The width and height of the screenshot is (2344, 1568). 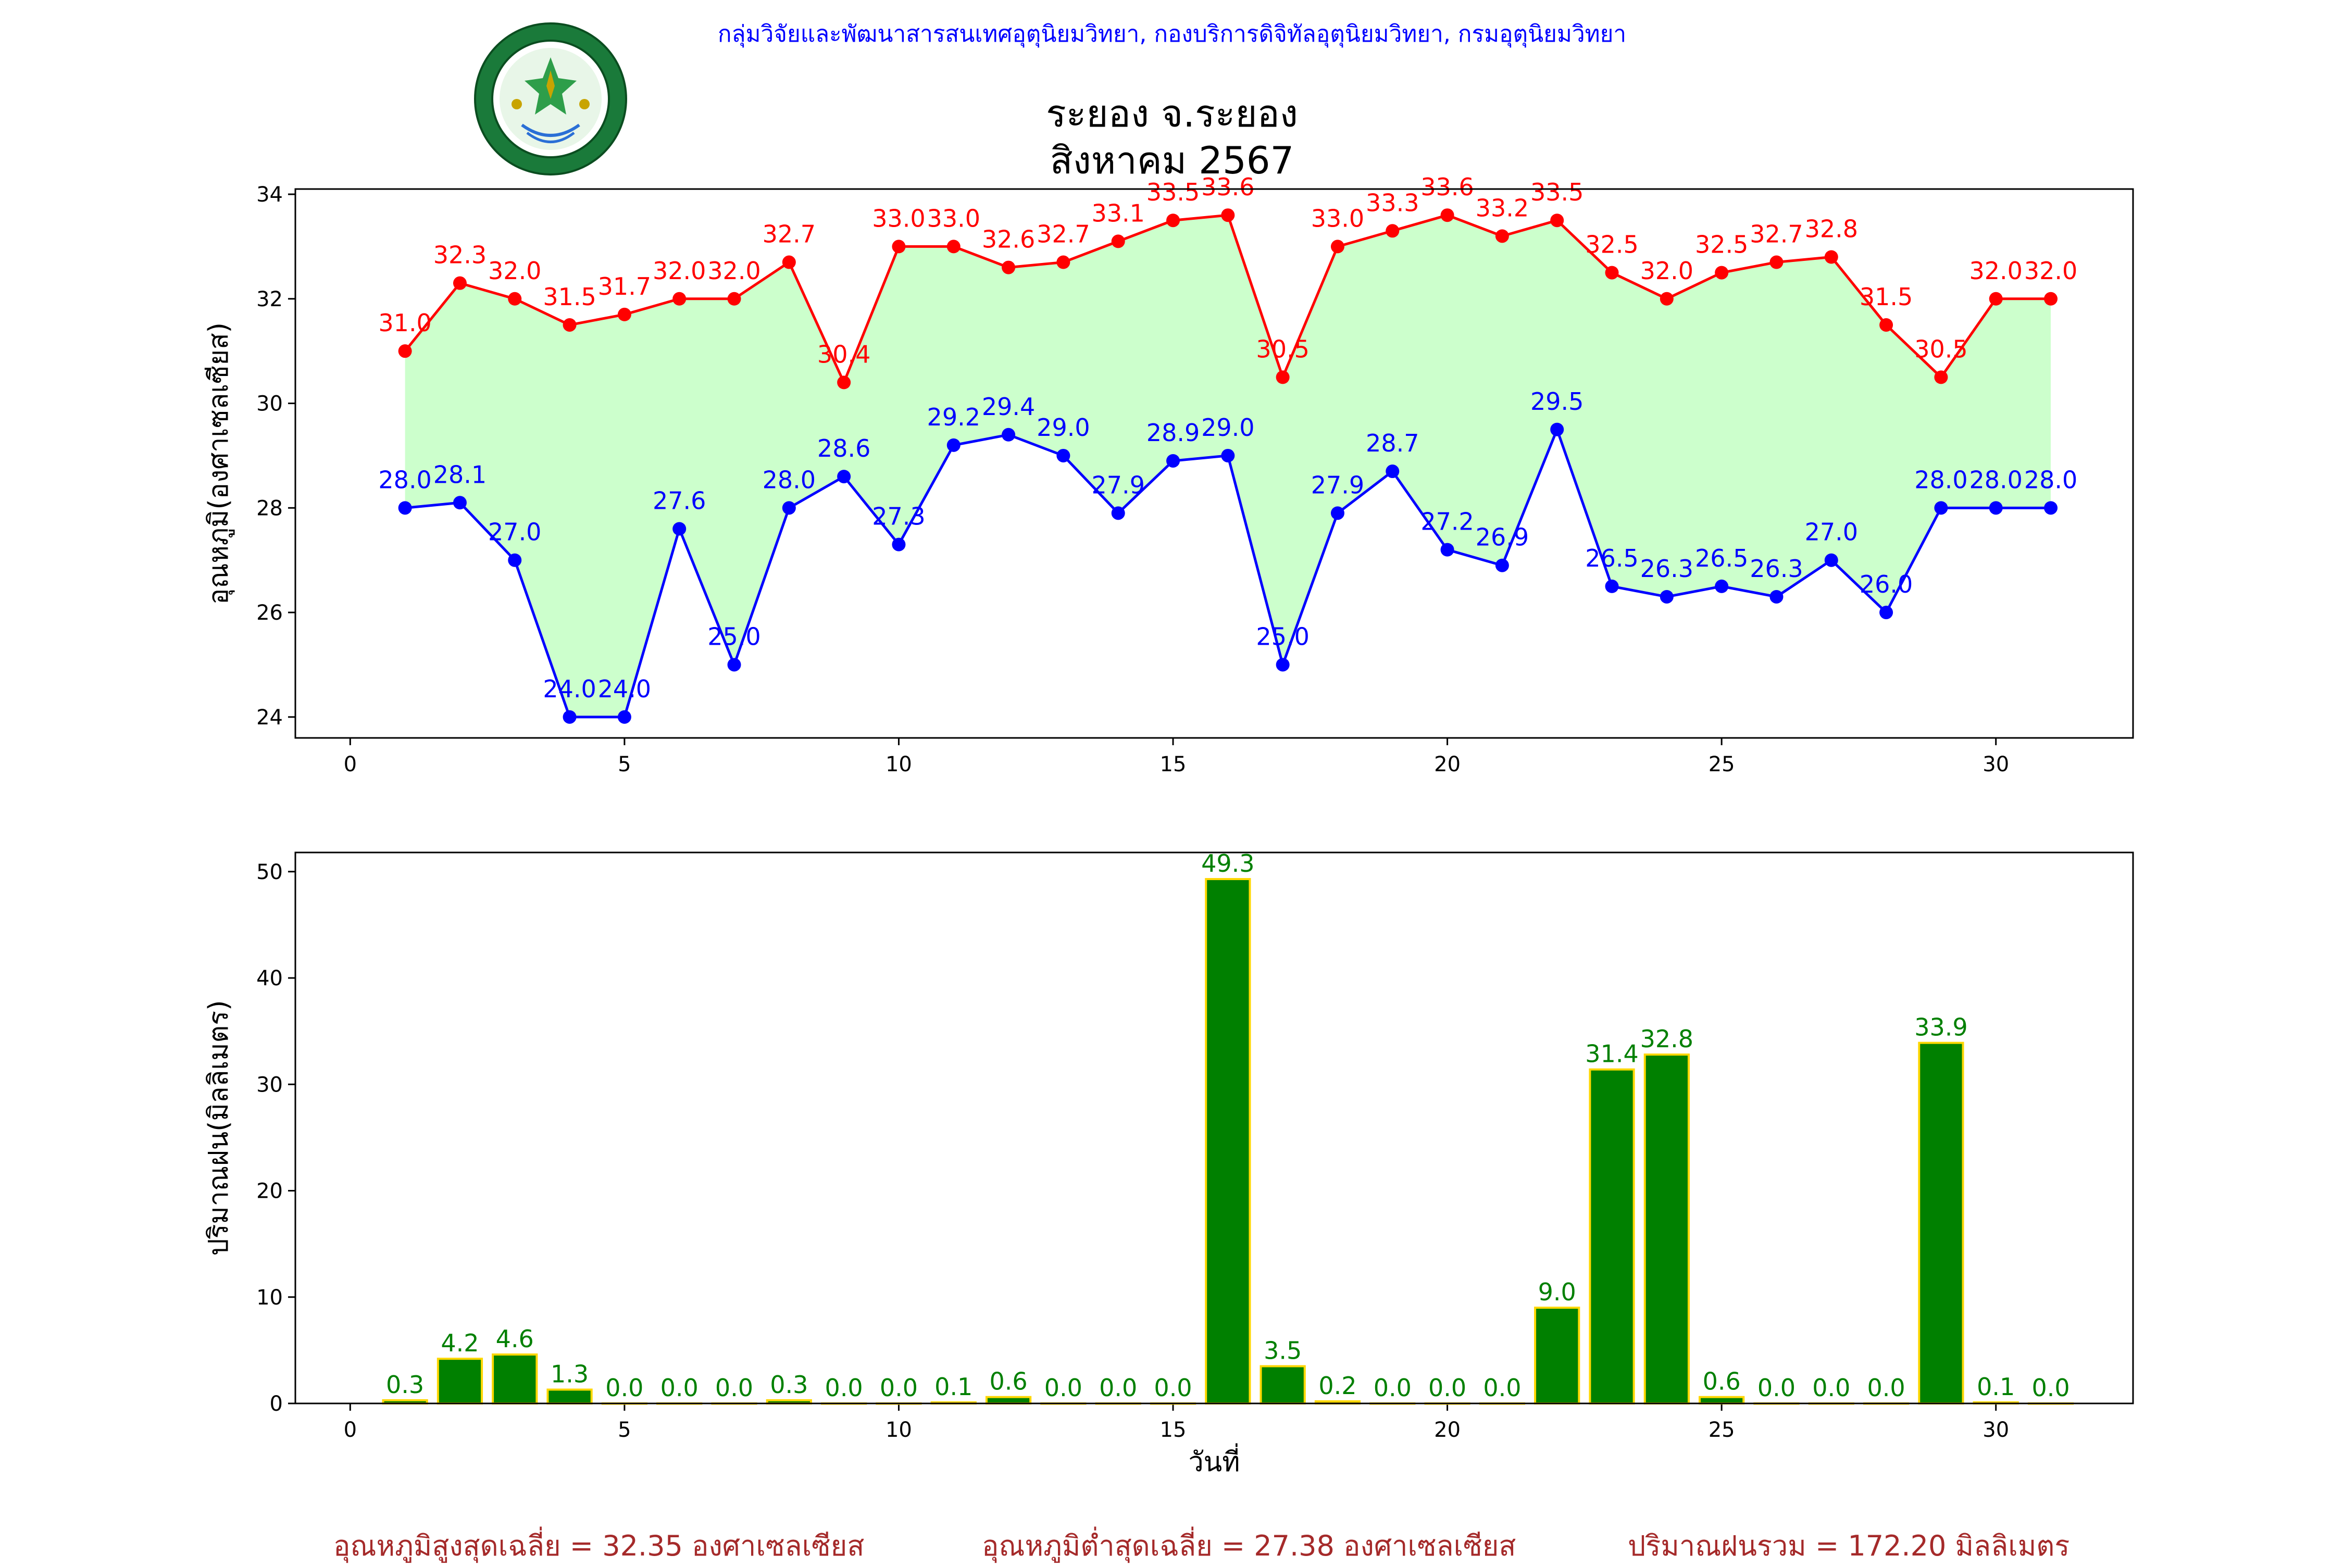 I want to click on rain-data-label: 31.4, so click(x=1611, y=1054).